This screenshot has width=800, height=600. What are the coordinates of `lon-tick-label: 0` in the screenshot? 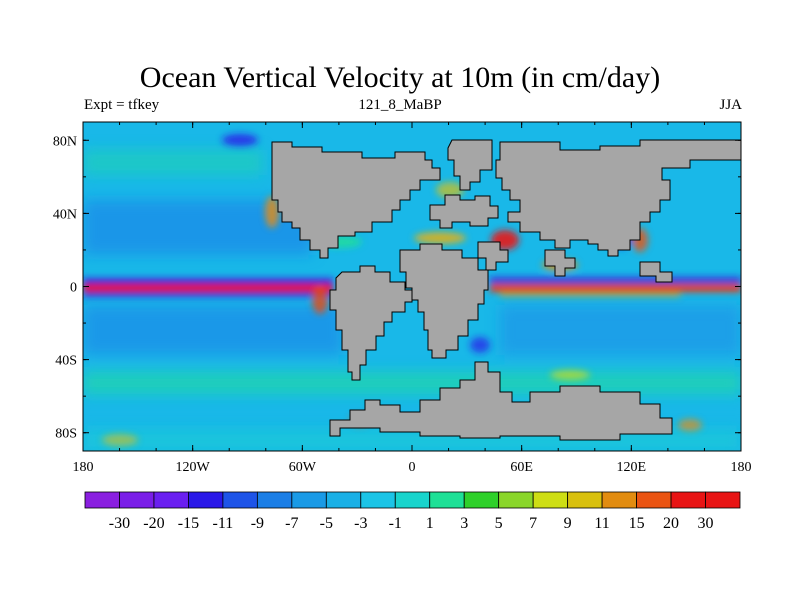 It's located at (412, 467).